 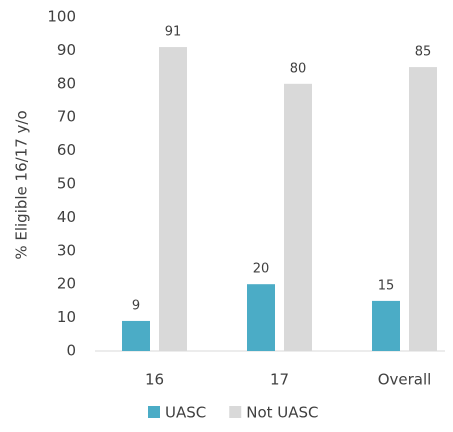 What do you see at coordinates (279, 380) in the screenshot?
I see `x-tick-label: 17` at bounding box center [279, 380].